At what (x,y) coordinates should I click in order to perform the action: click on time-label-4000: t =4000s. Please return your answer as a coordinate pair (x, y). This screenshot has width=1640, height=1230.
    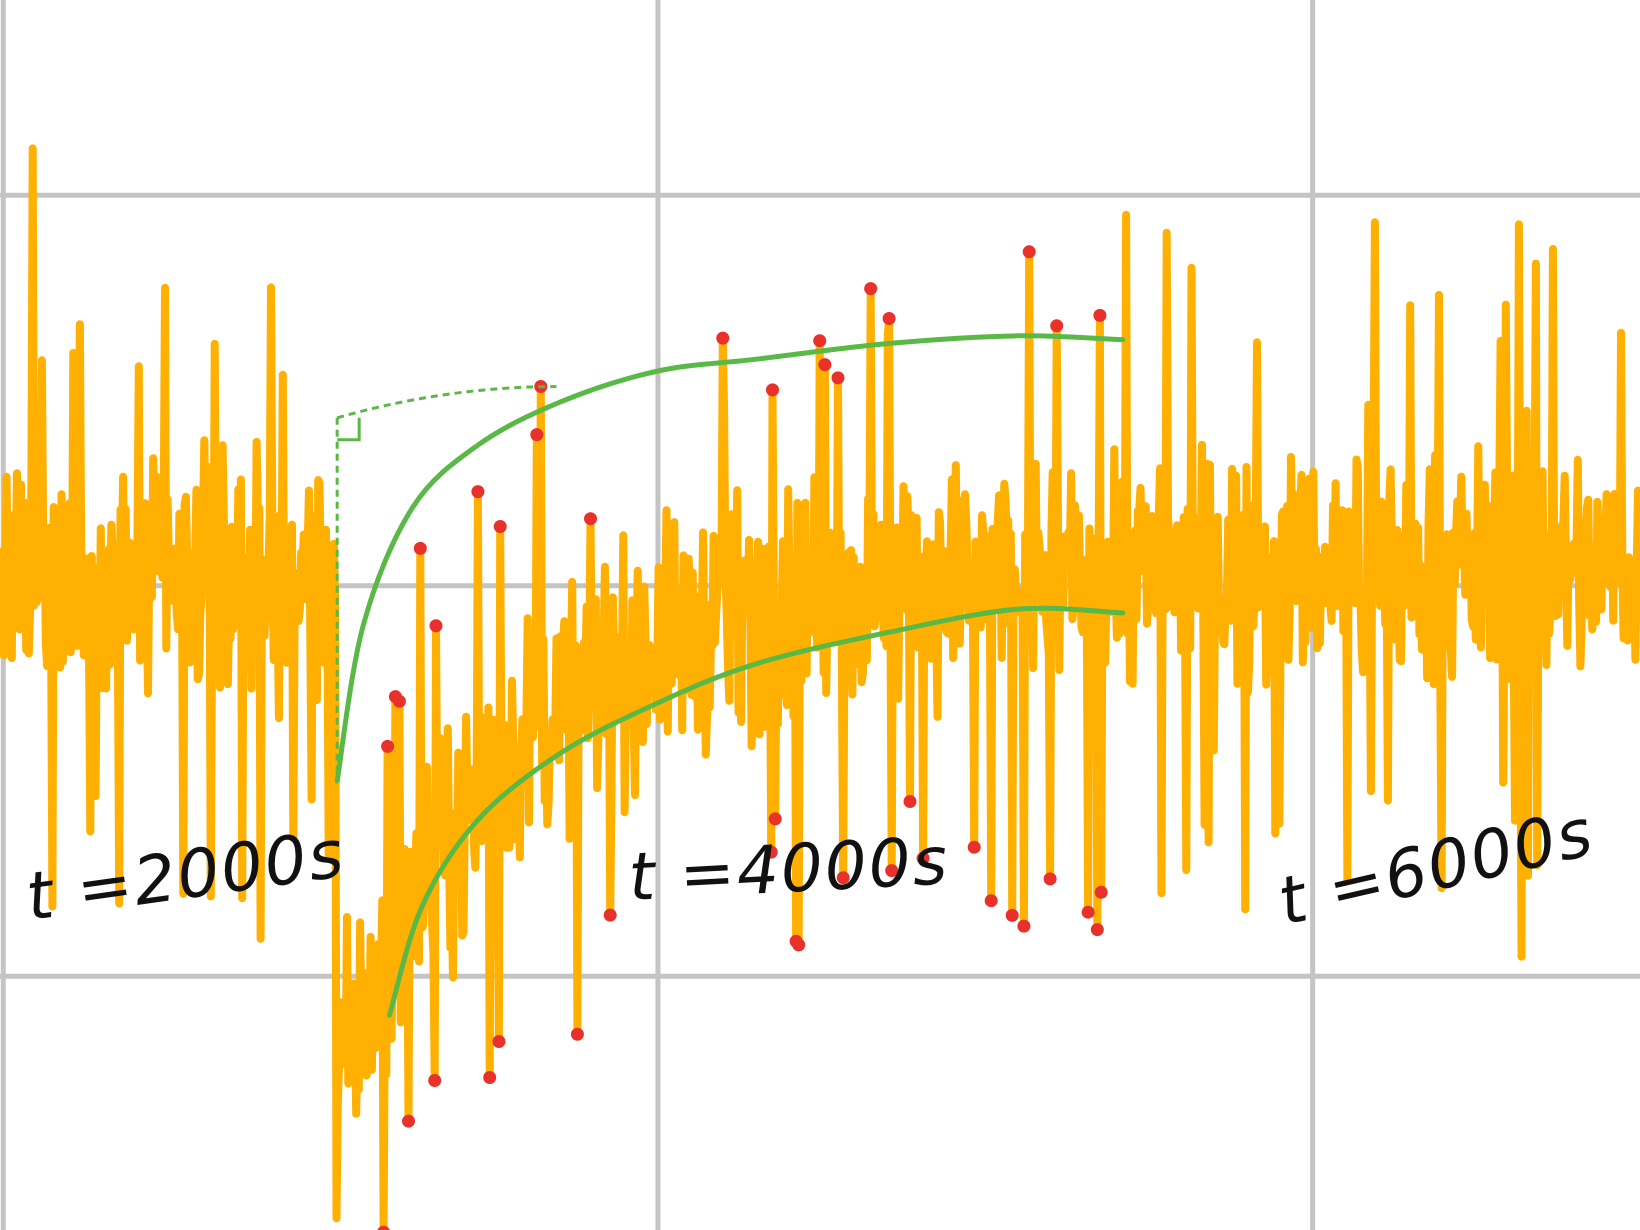
    Looking at the image, I should click on (789, 869).